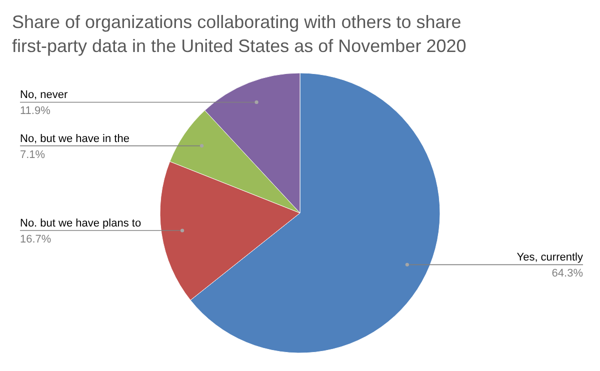  I want to click on data-label: 7.1%, so click(33, 154).